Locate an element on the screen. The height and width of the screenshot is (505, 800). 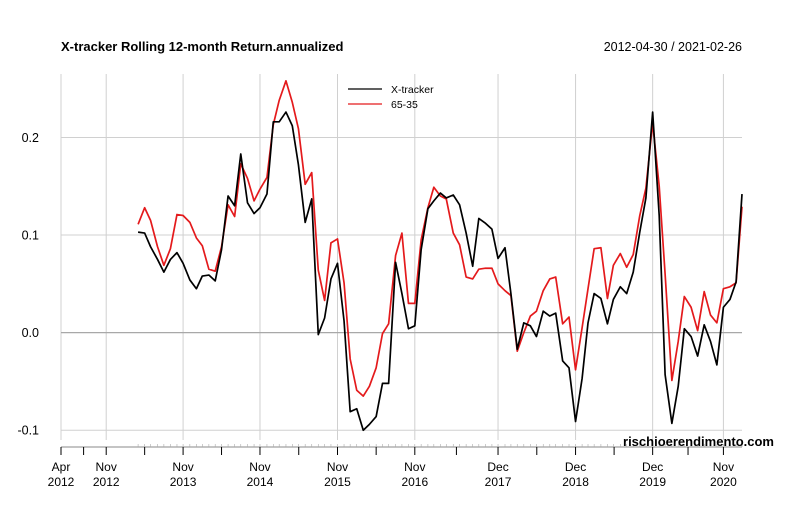
legend-label-x-tracker: X-tracker is located at coordinates (412, 90).